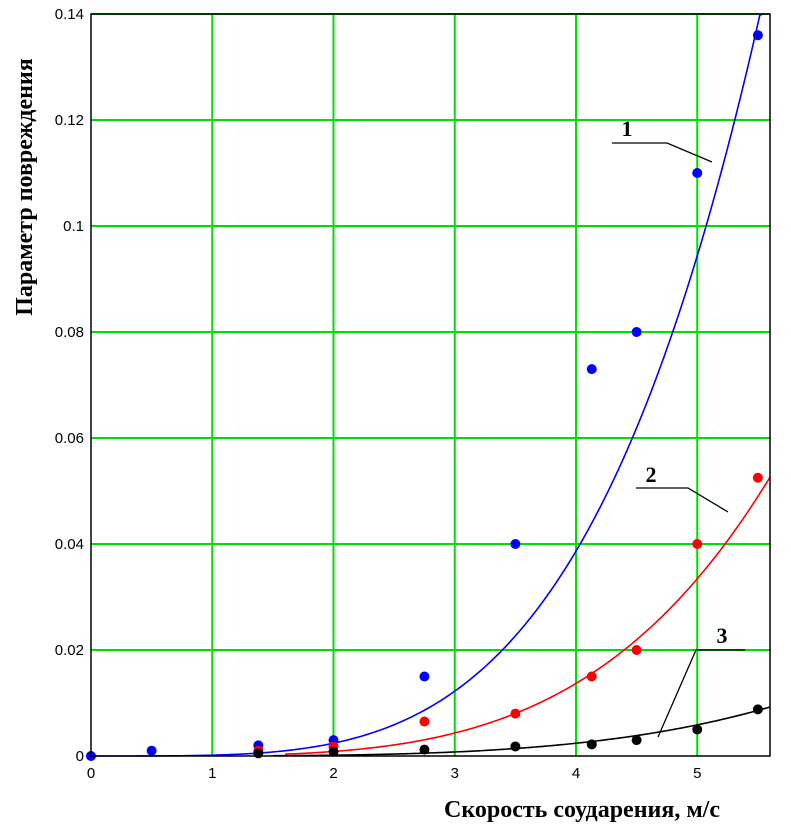  What do you see at coordinates (697, 773) in the screenshot?
I see `x-tick-label: 5` at bounding box center [697, 773].